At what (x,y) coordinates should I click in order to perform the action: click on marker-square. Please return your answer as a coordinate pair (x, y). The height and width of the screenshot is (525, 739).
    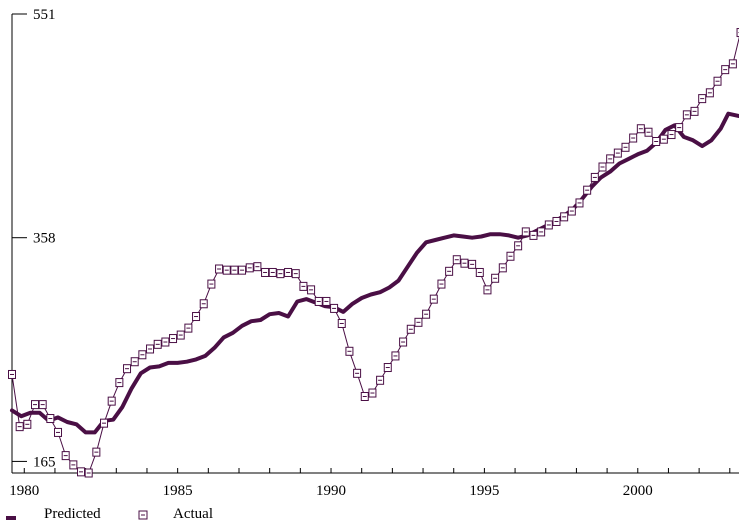
    Looking at the image, I should click on (737, 33).